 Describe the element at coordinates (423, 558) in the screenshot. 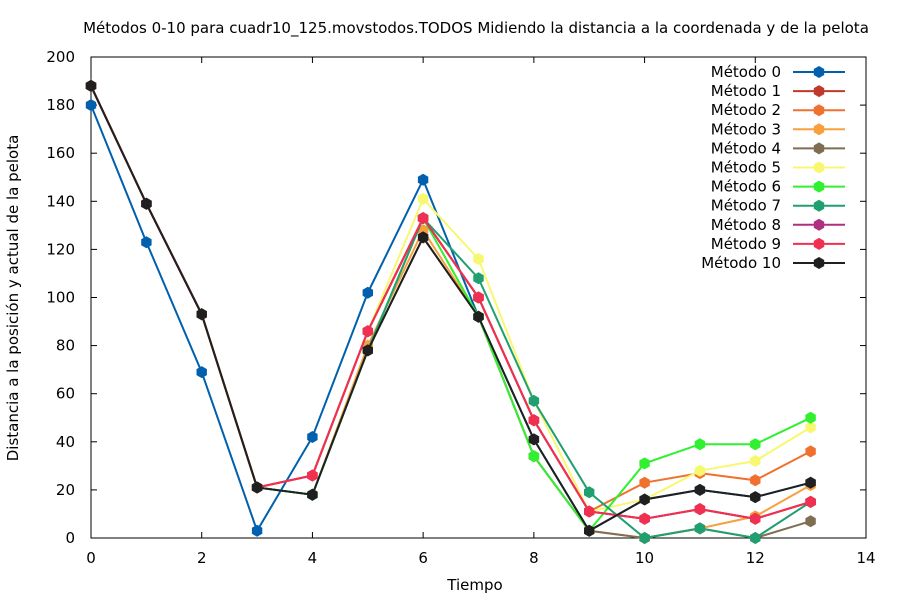

I see `x-tick-label: 6` at that location.